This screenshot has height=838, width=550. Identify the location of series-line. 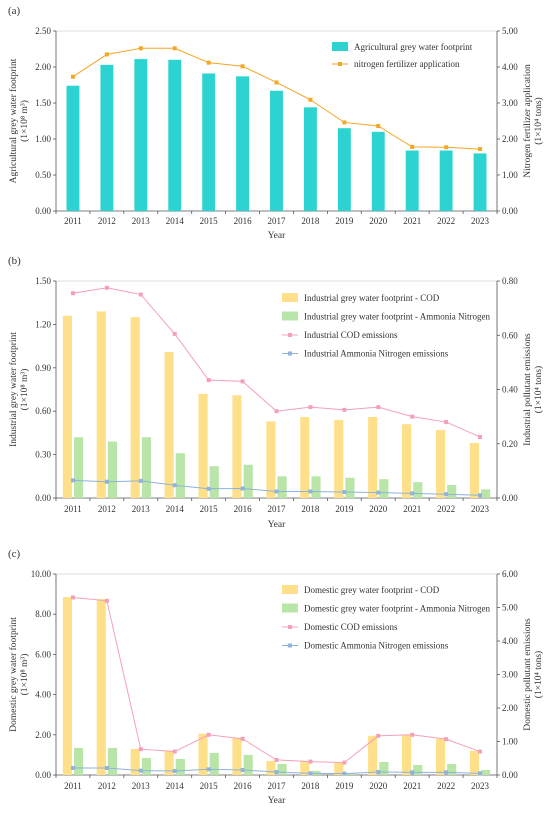
(276, 680).